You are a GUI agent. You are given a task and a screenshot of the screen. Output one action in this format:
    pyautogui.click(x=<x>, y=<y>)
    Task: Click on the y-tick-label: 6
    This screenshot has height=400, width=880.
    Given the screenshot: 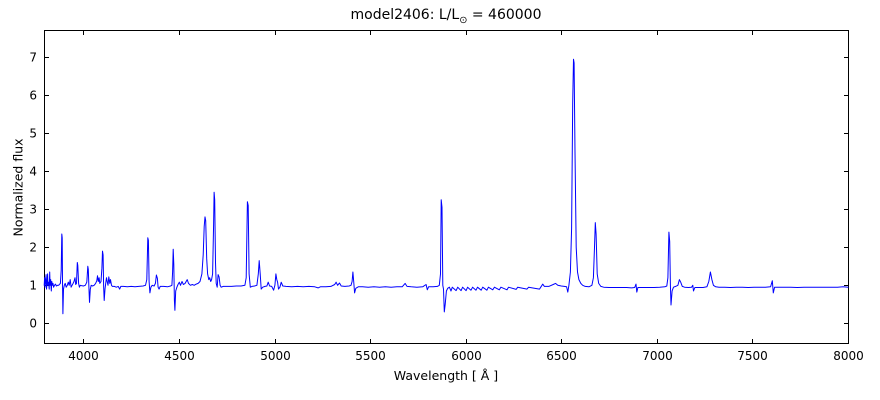 What is the action you would take?
    pyautogui.click(x=33, y=96)
    